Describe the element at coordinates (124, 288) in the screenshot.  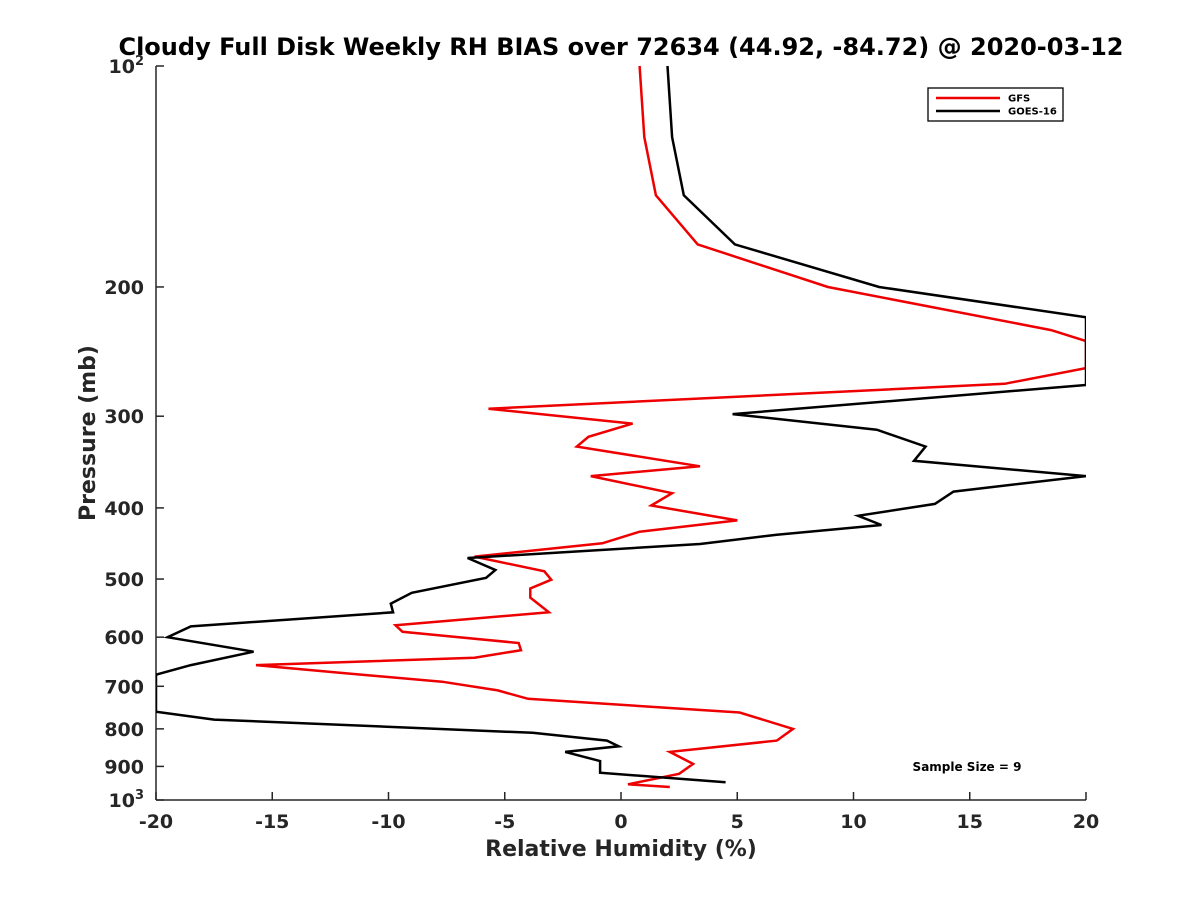
I see `y-tick-label: 200` at that location.